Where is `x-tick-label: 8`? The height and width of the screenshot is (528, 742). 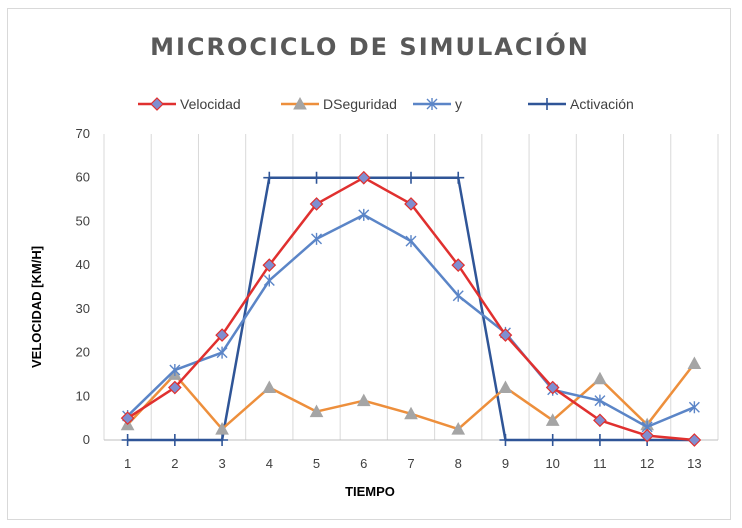
x-tick-label: 8 is located at coordinates (458, 463).